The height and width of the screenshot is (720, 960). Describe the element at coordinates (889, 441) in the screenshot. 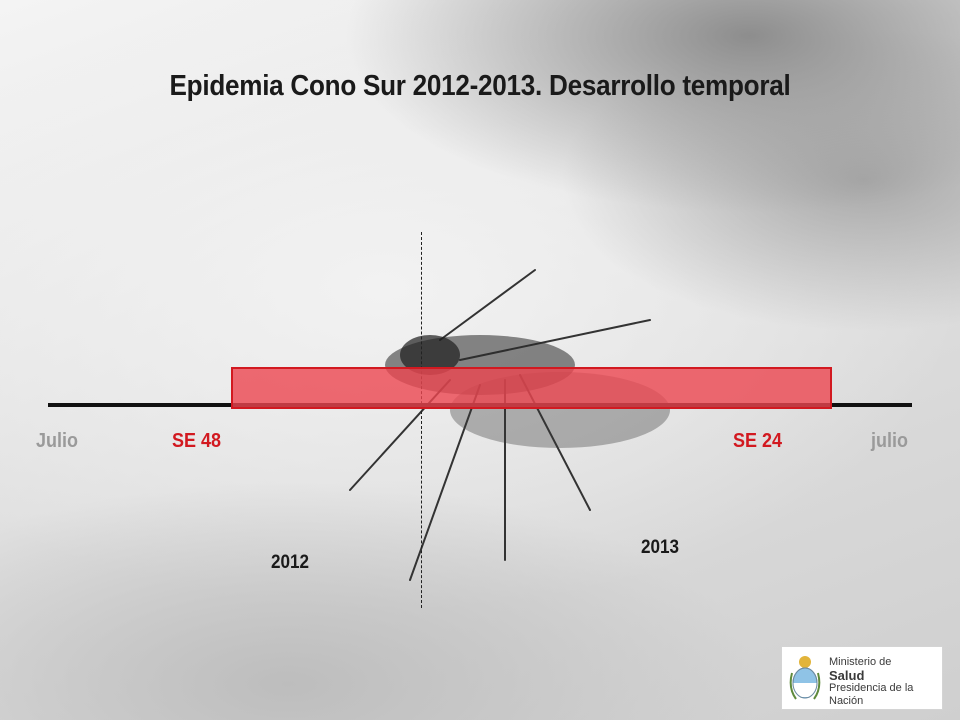

I see `end-month-label: julio` at that location.